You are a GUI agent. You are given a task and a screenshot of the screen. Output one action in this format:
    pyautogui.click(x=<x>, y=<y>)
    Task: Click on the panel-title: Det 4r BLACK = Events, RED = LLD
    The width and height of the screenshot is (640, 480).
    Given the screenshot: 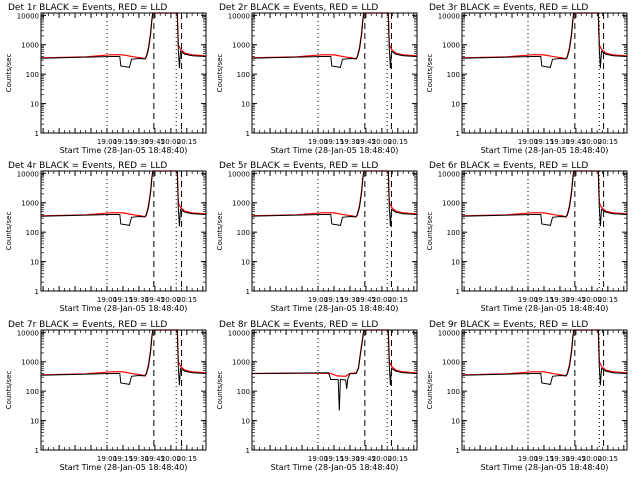 What is the action you would take?
    pyautogui.click(x=87, y=166)
    